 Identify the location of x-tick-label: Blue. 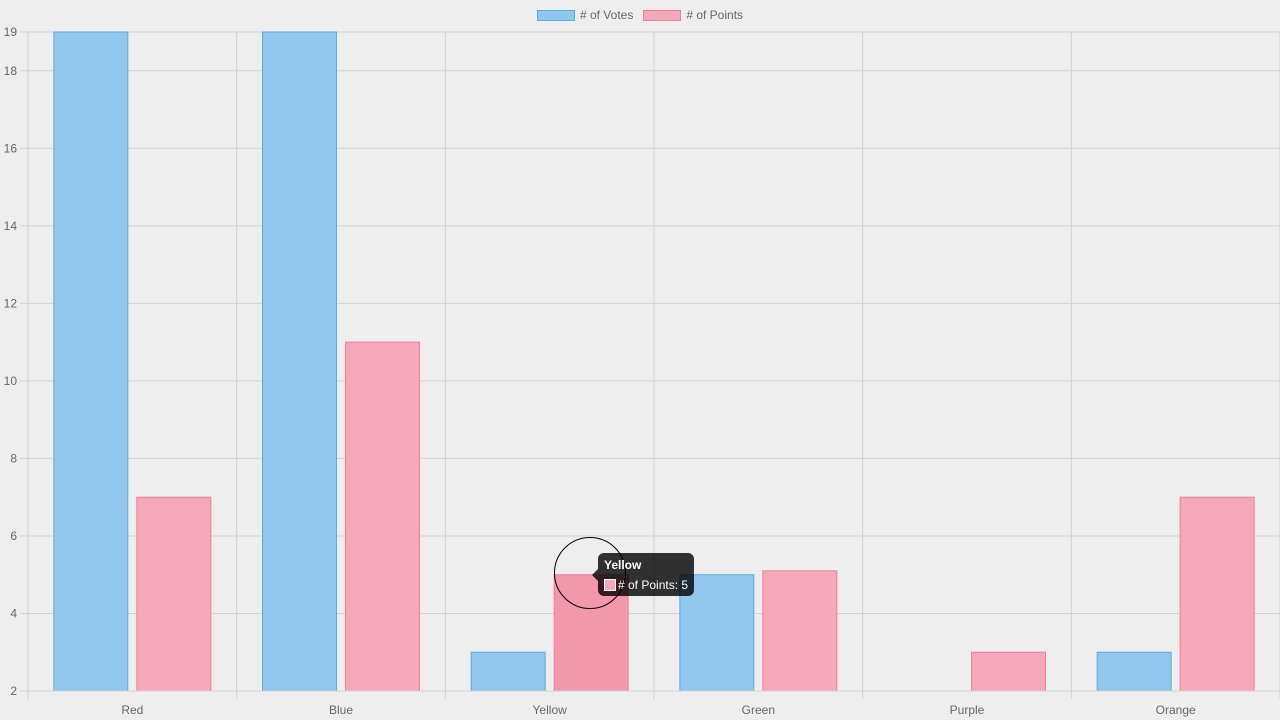
(341, 710).